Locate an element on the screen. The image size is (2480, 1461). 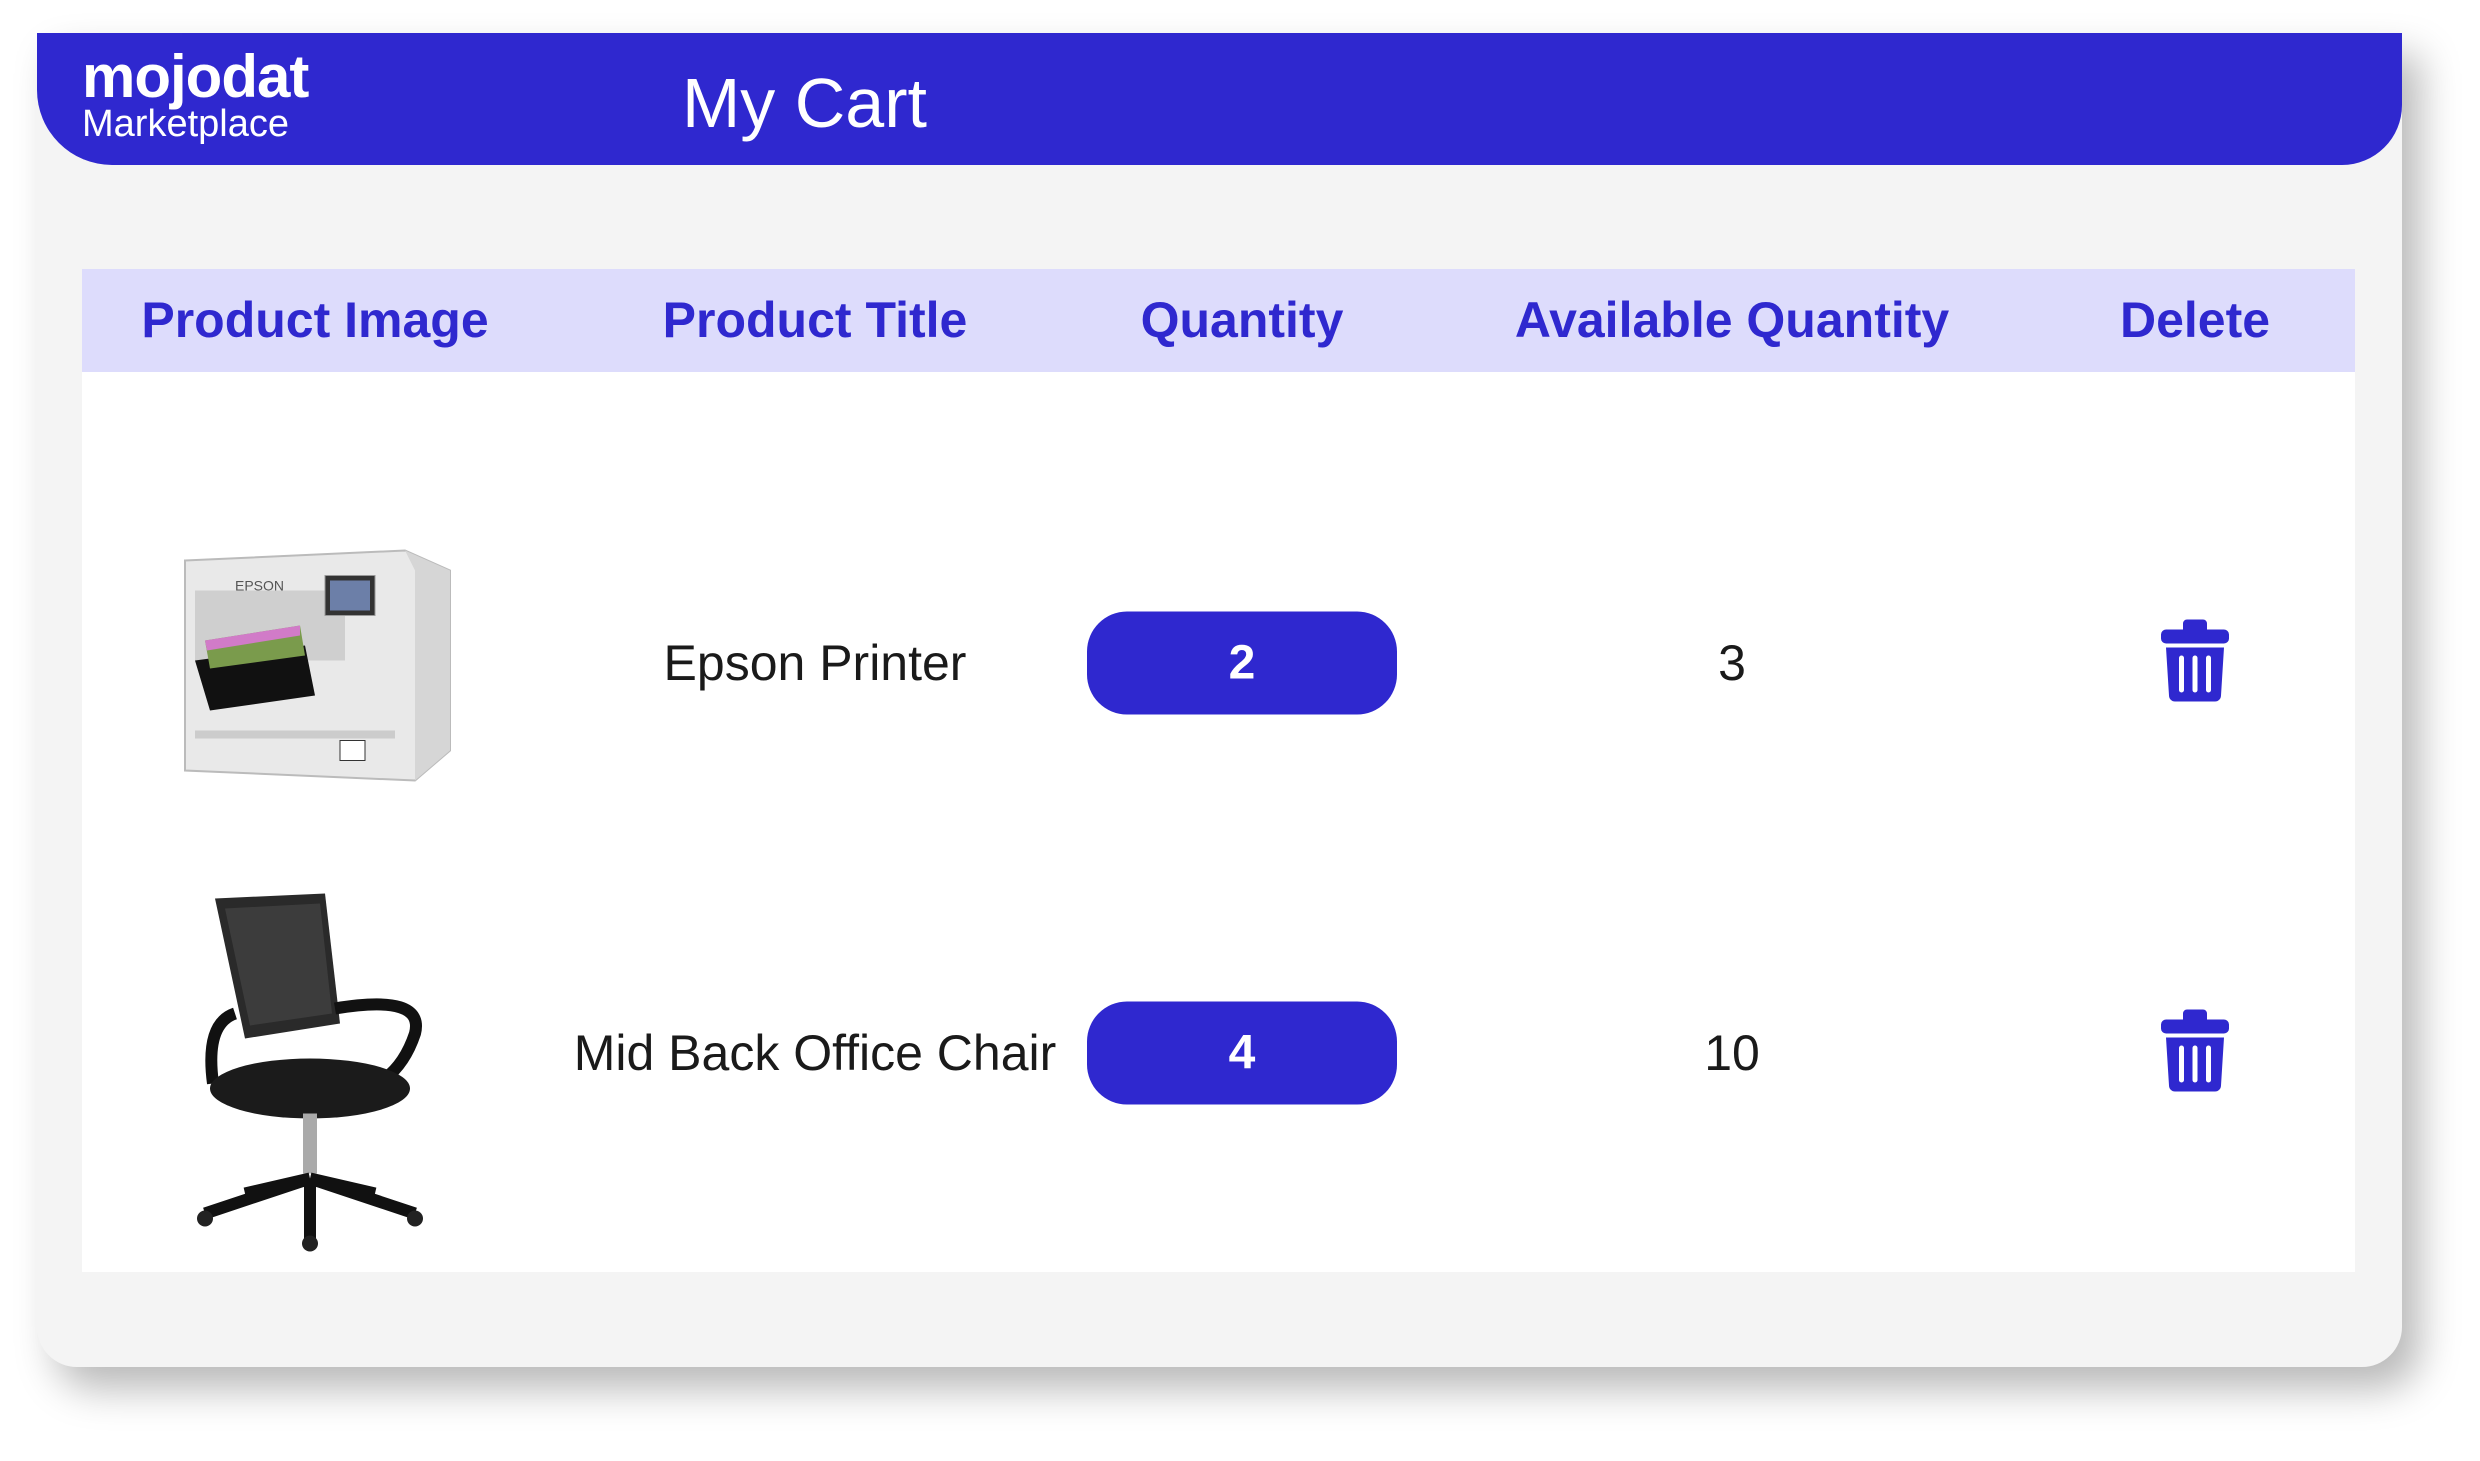
available-quantity: 10 is located at coordinates (1732, 1053).